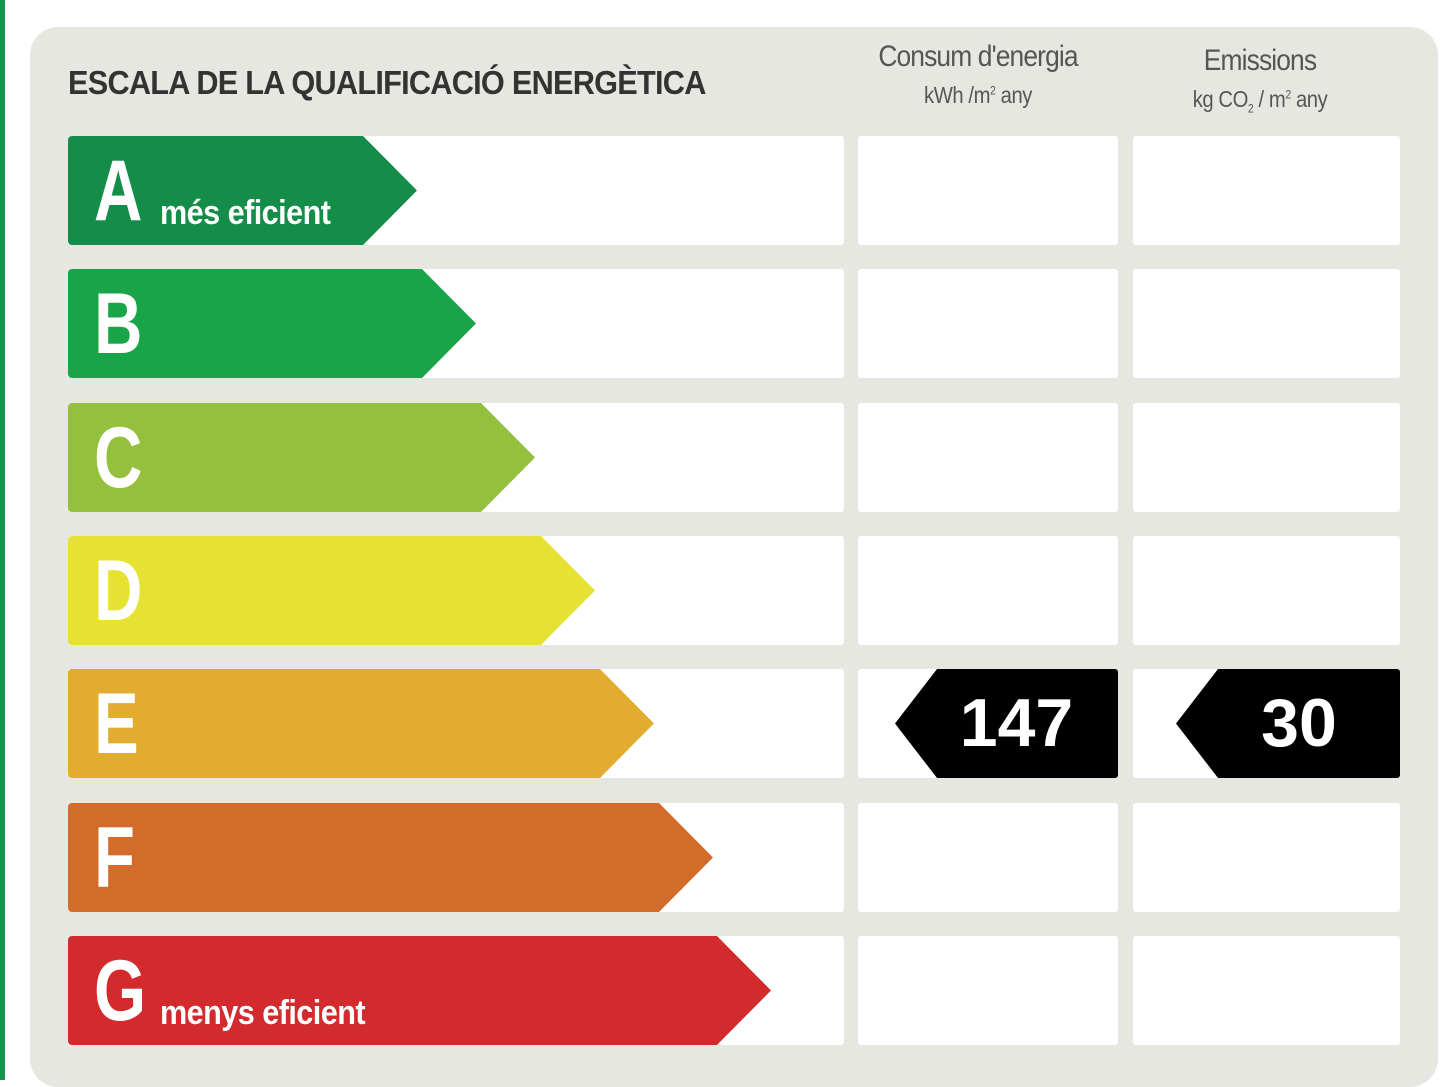  What do you see at coordinates (978, 95) in the screenshot?
I see `consumption-unit: kWh /m2 any` at bounding box center [978, 95].